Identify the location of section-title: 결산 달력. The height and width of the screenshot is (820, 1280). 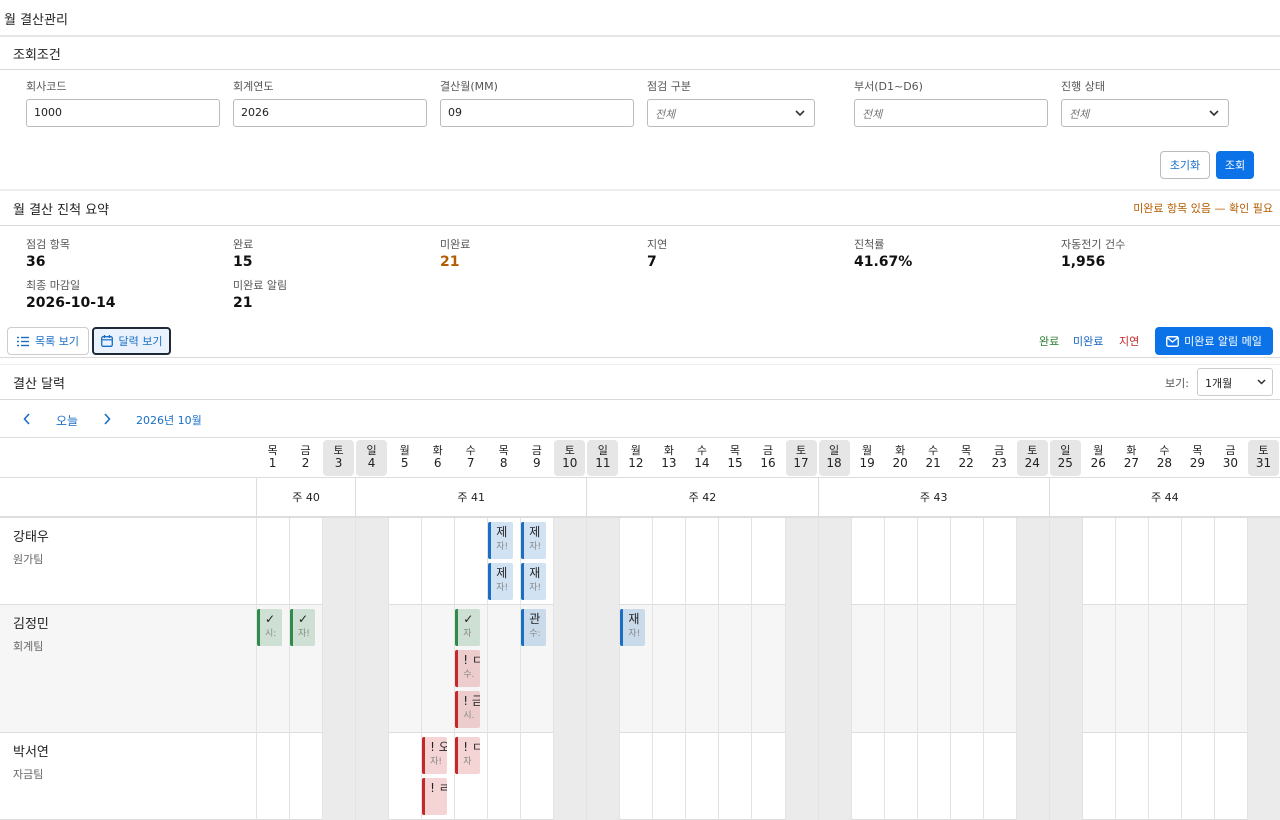
(39, 384).